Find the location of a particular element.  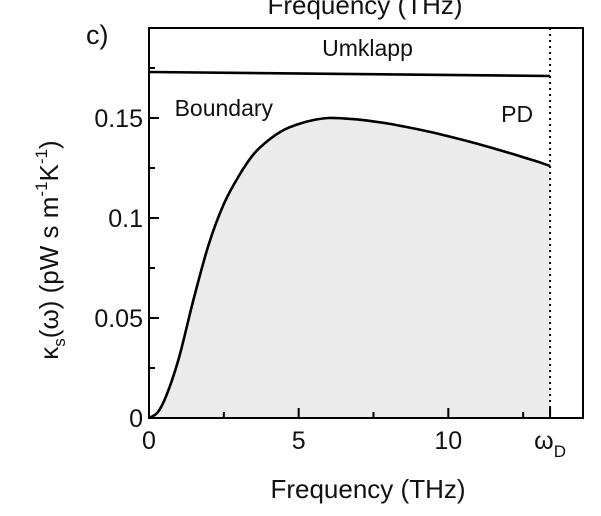

y-axis-kappa-sub: s is located at coordinates (59, 342).